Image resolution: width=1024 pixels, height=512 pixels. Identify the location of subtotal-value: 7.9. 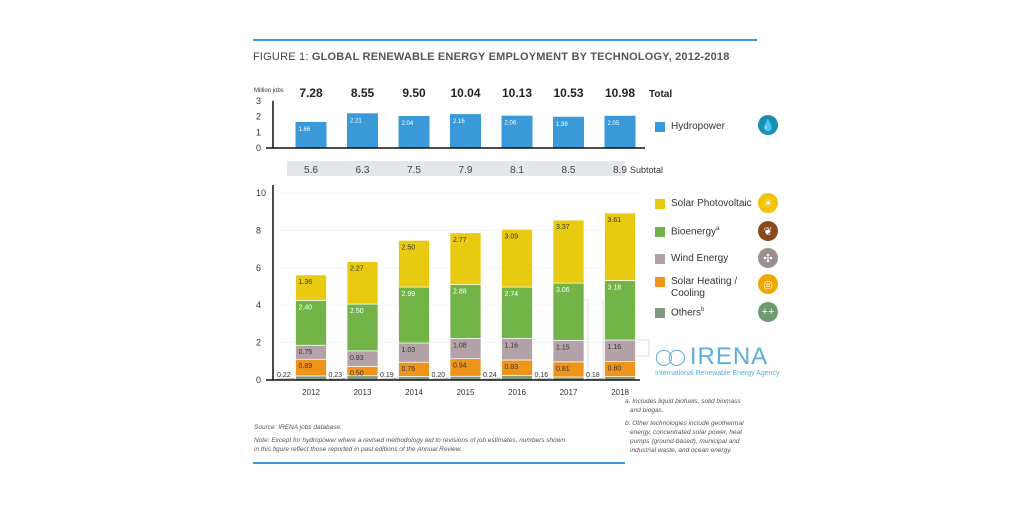
(466, 170).